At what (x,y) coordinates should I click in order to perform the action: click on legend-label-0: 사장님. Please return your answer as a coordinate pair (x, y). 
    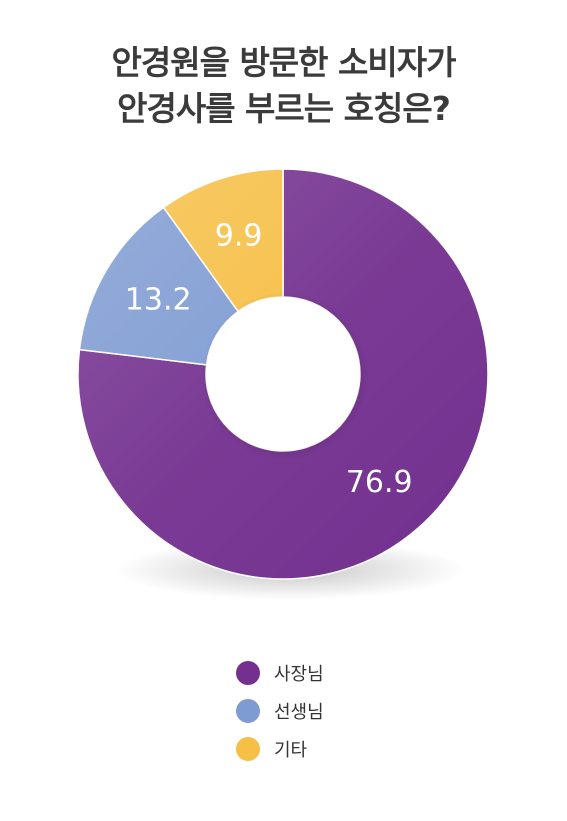
    Looking at the image, I should click on (299, 674).